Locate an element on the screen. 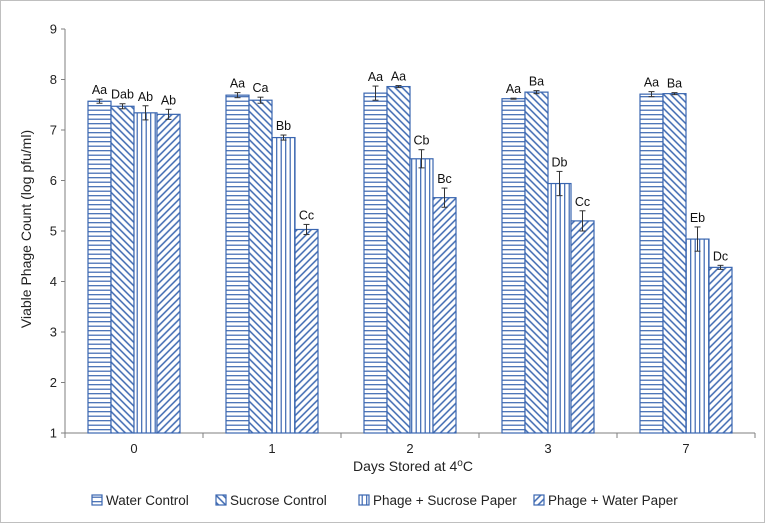  significance-label: Cb is located at coordinates (422, 141).